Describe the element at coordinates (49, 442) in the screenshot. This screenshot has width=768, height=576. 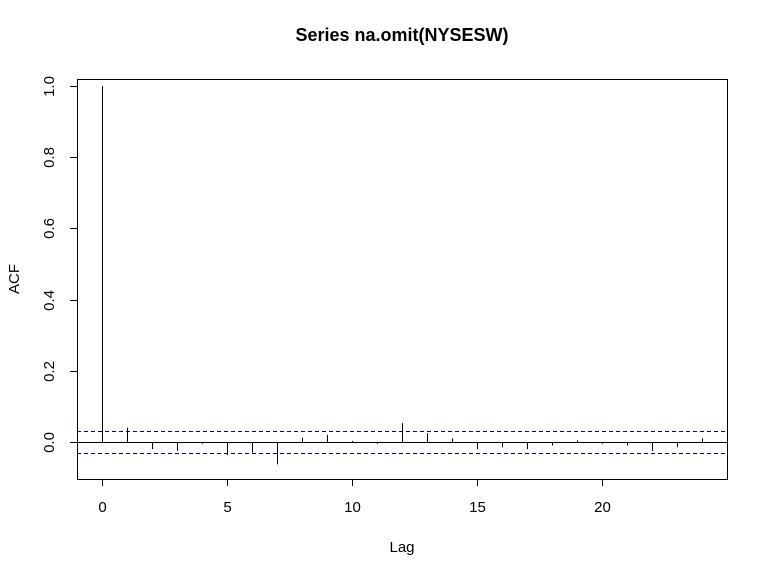
I see `y-tick-label: 0.0` at that location.